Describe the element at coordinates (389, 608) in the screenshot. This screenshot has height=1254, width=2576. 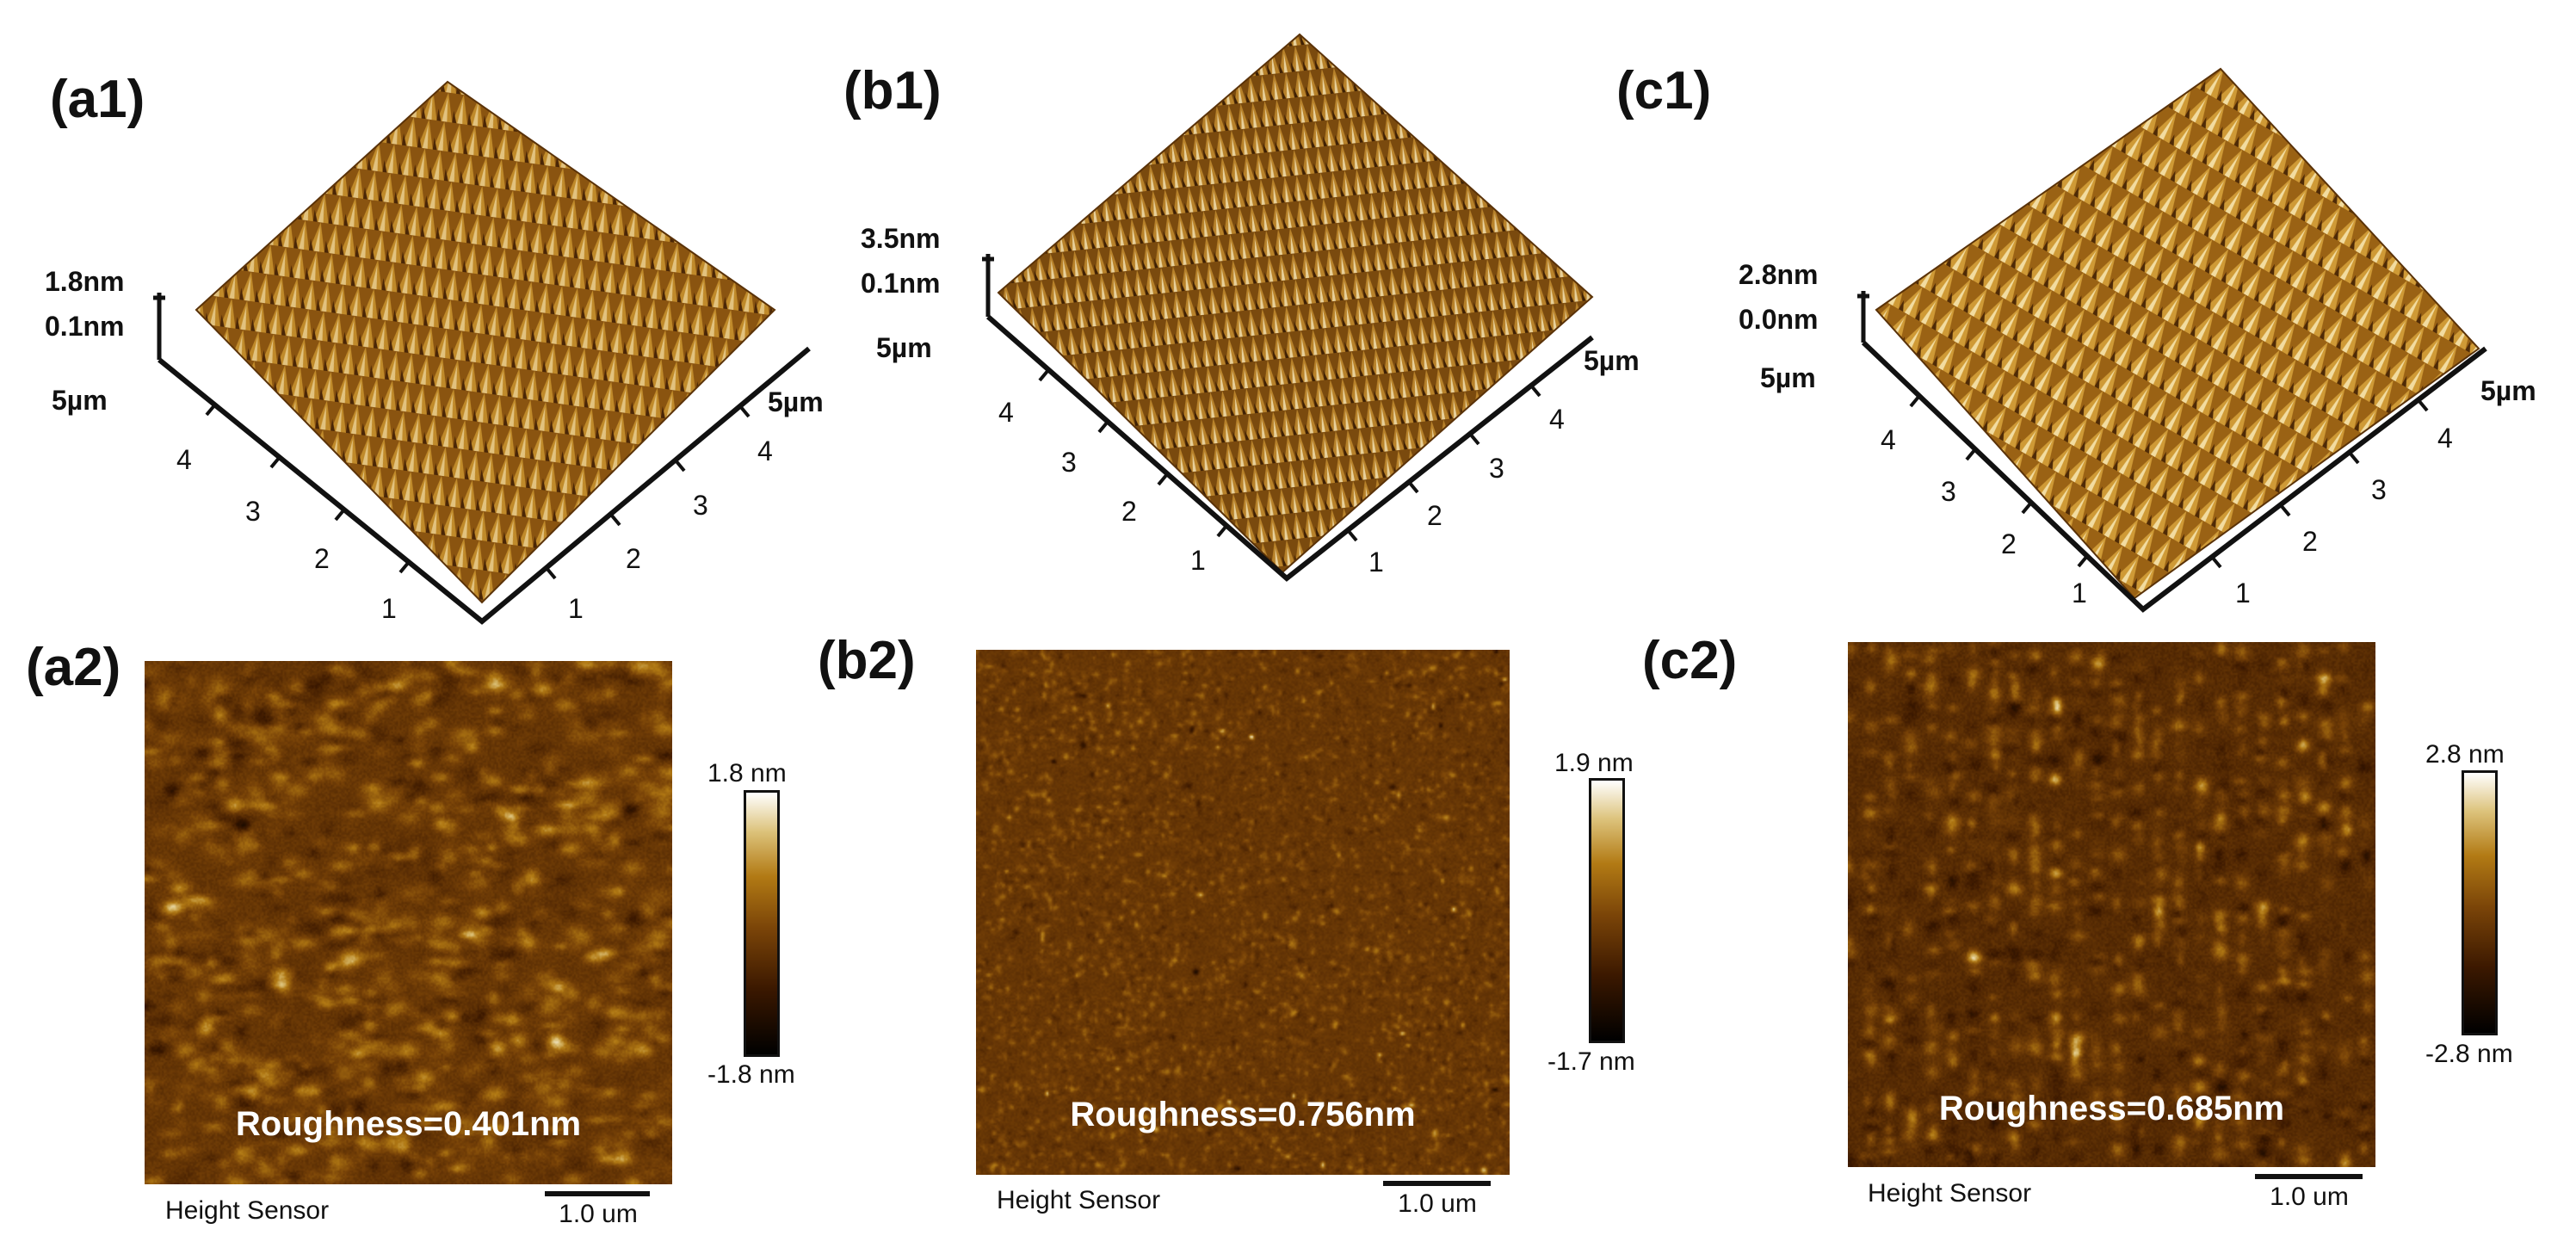
I see `a1-y-tick-1: 1` at that location.